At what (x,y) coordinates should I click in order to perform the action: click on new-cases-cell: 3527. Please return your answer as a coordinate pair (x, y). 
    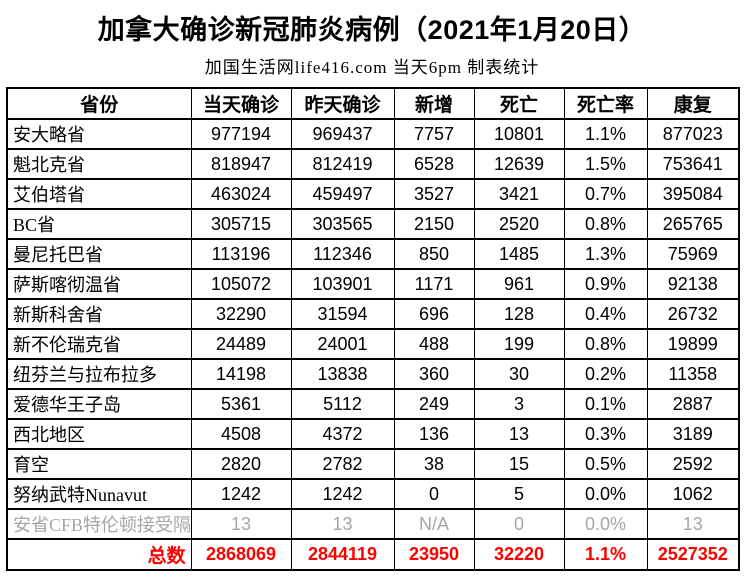
    Looking at the image, I should click on (434, 194).